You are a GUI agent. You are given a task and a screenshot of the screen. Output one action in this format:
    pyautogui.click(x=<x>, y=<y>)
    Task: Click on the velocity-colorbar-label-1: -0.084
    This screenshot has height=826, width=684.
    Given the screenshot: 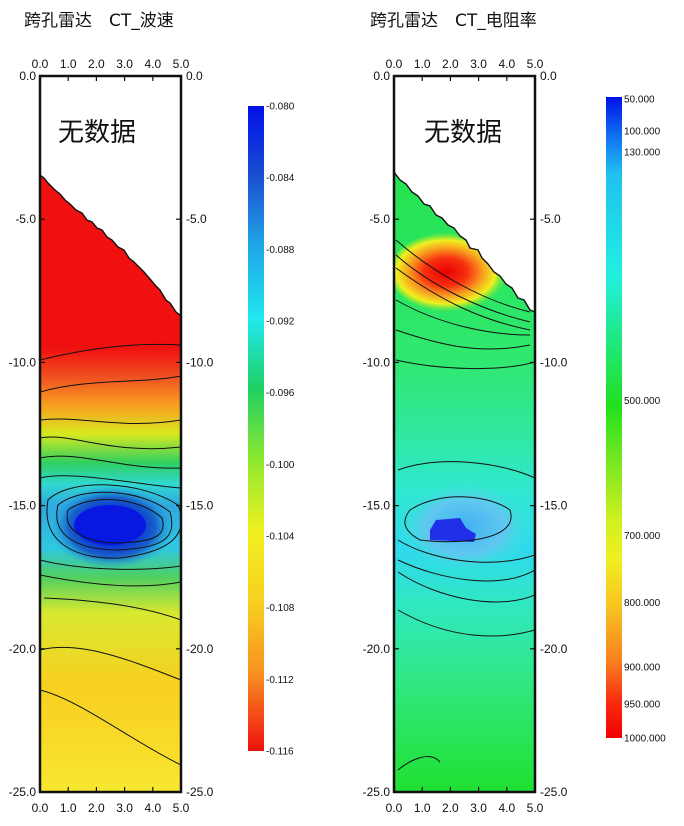 What is the action you would take?
    pyautogui.click(x=280, y=178)
    